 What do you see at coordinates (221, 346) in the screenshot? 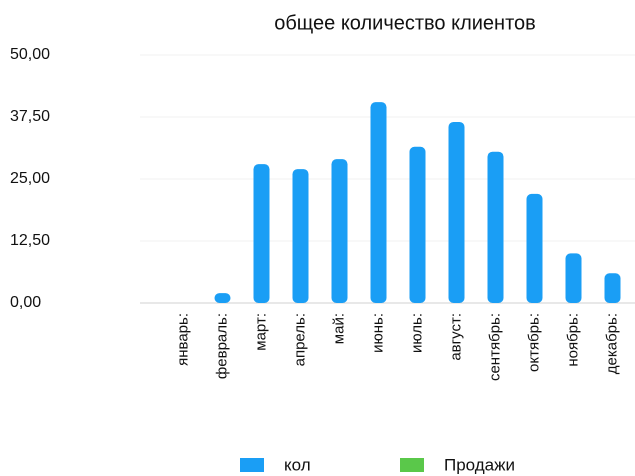
I see `x-tick-label: февраль:` at bounding box center [221, 346].